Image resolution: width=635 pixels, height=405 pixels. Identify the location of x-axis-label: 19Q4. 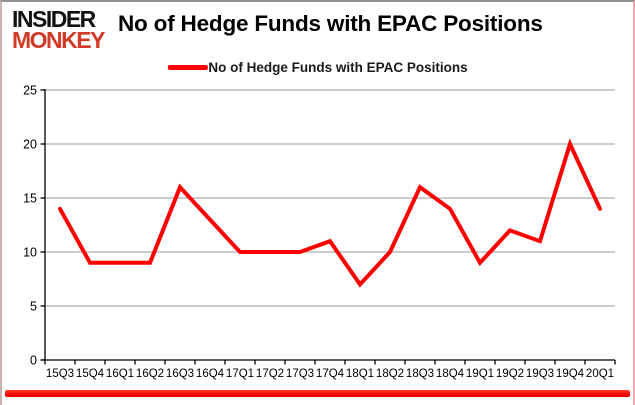
(570, 374).